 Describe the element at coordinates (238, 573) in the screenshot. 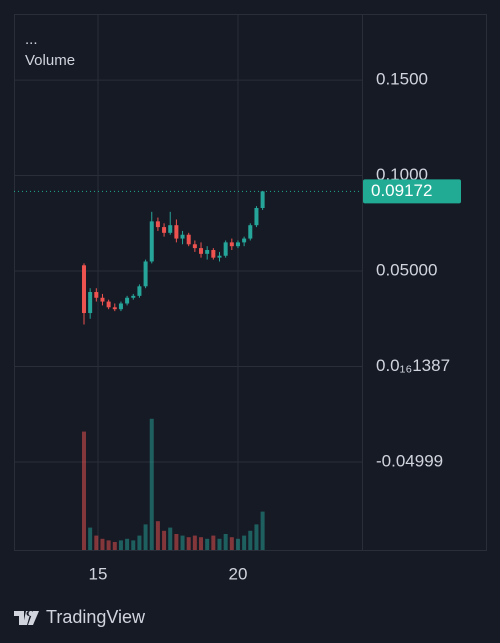

I see `x-tick-label: 20` at that location.